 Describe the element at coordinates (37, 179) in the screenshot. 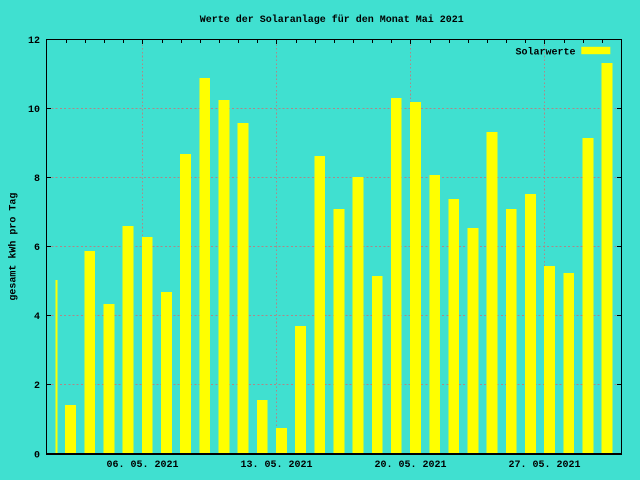

I see `svg-text: 8` at that location.